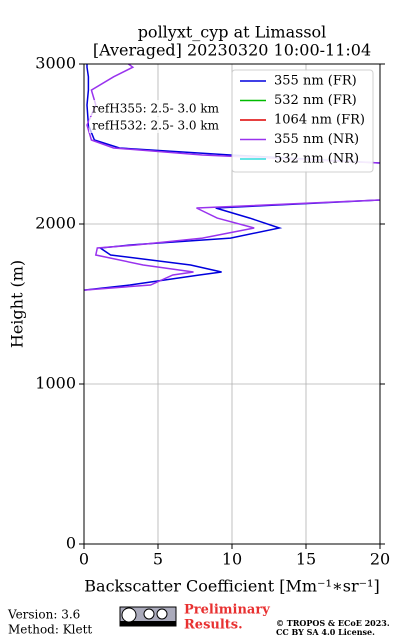 Image resolution: width=400 pixels, height=640 pixels. Describe the element at coordinates (156, 126) in the screenshot. I see `annotation: refH532: 2.5- 3.0 km` at that location.